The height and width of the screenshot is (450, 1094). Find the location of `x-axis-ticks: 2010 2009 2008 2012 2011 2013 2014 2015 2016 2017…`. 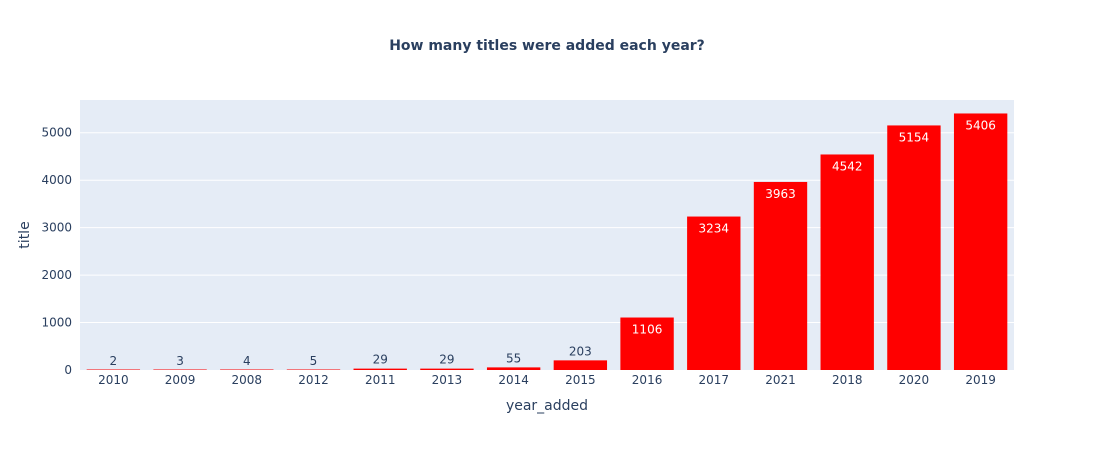

x-axis-ticks: 2010 2009 2008 2012 2011 2013 2014 2015 2016 2017… is located at coordinates (547, 380).